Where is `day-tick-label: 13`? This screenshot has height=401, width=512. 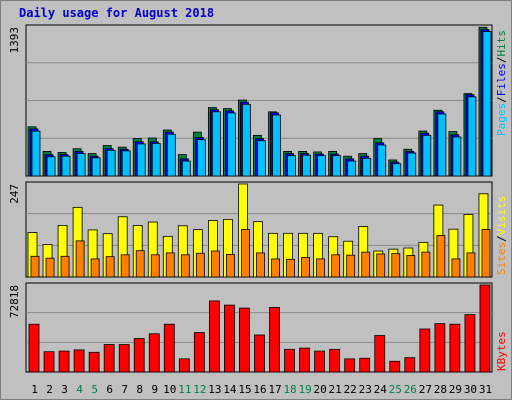
day-tick-label: 13 is located at coordinates (214, 389).